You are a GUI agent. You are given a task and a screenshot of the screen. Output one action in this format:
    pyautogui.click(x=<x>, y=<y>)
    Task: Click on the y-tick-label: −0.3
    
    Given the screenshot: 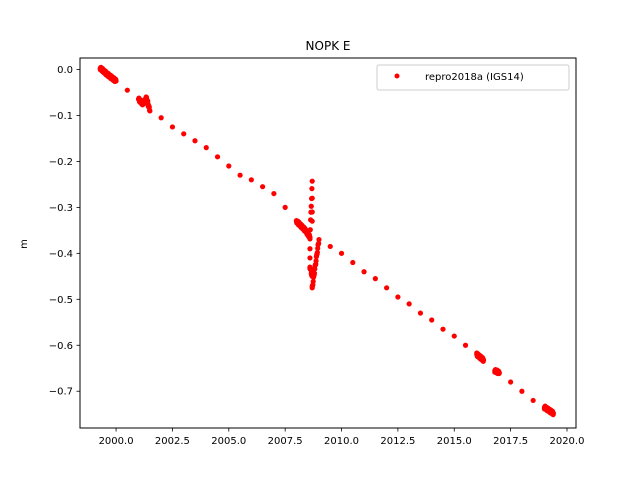 What is the action you would take?
    pyautogui.click(x=61, y=208)
    